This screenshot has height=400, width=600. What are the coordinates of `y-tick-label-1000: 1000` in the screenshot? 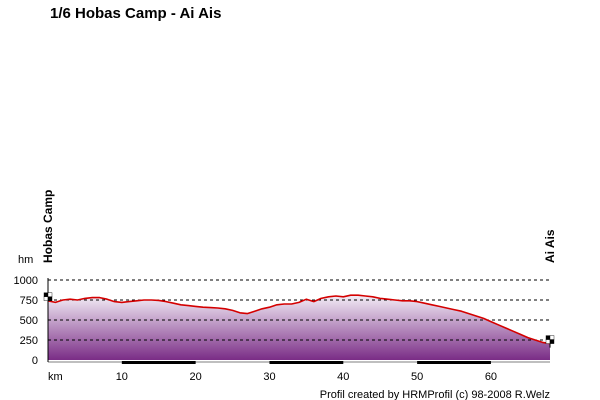 It's located at (26, 281).